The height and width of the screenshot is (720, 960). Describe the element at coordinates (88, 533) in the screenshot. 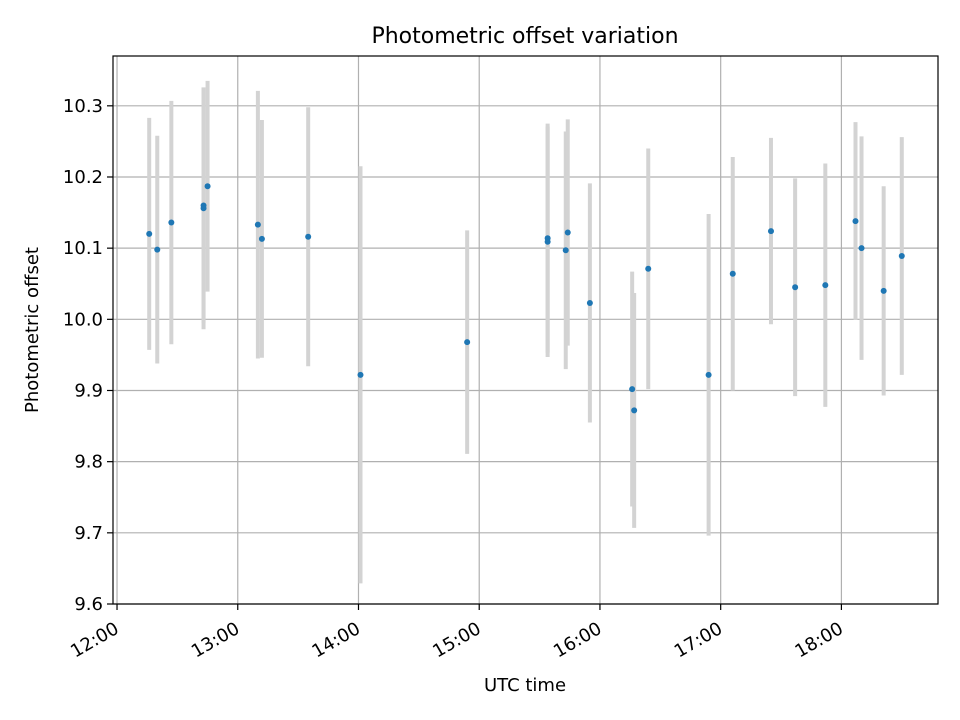

I see `y-tick-label: 9.7` at that location.